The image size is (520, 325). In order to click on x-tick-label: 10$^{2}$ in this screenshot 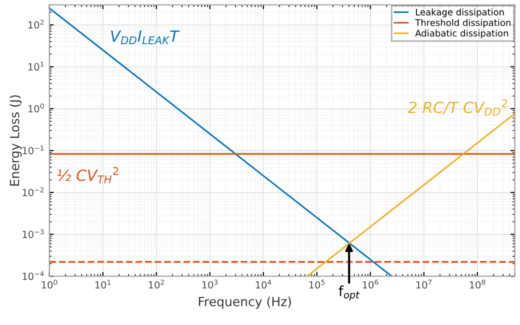, I will do `click(156, 284)`.